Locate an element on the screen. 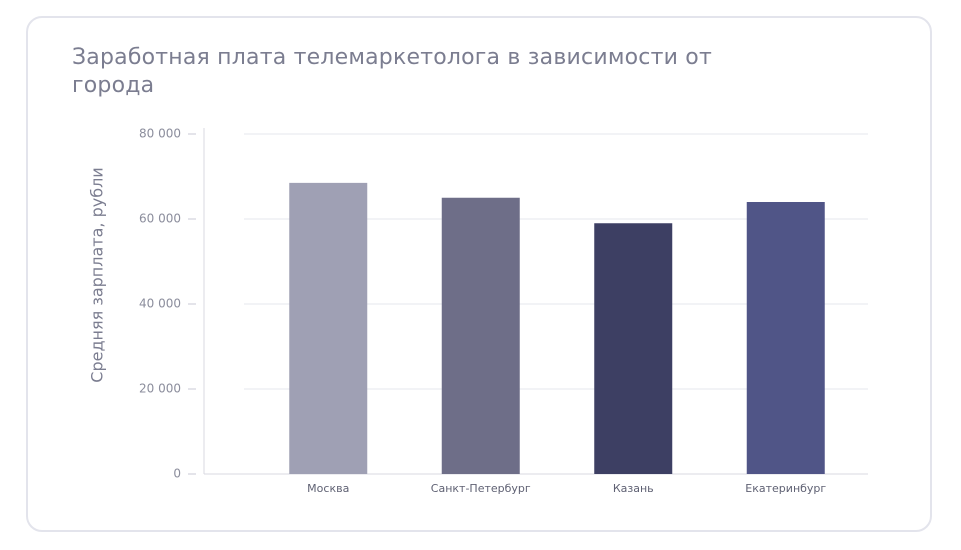 The image size is (961, 550). y-axis-title: Средняя зарплата, рубли is located at coordinates (97, 274).